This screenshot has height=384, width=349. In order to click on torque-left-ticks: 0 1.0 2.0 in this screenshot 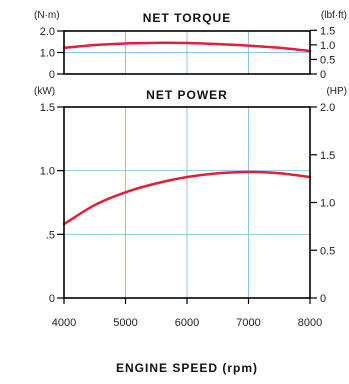, I will do `click(52, 53)`.